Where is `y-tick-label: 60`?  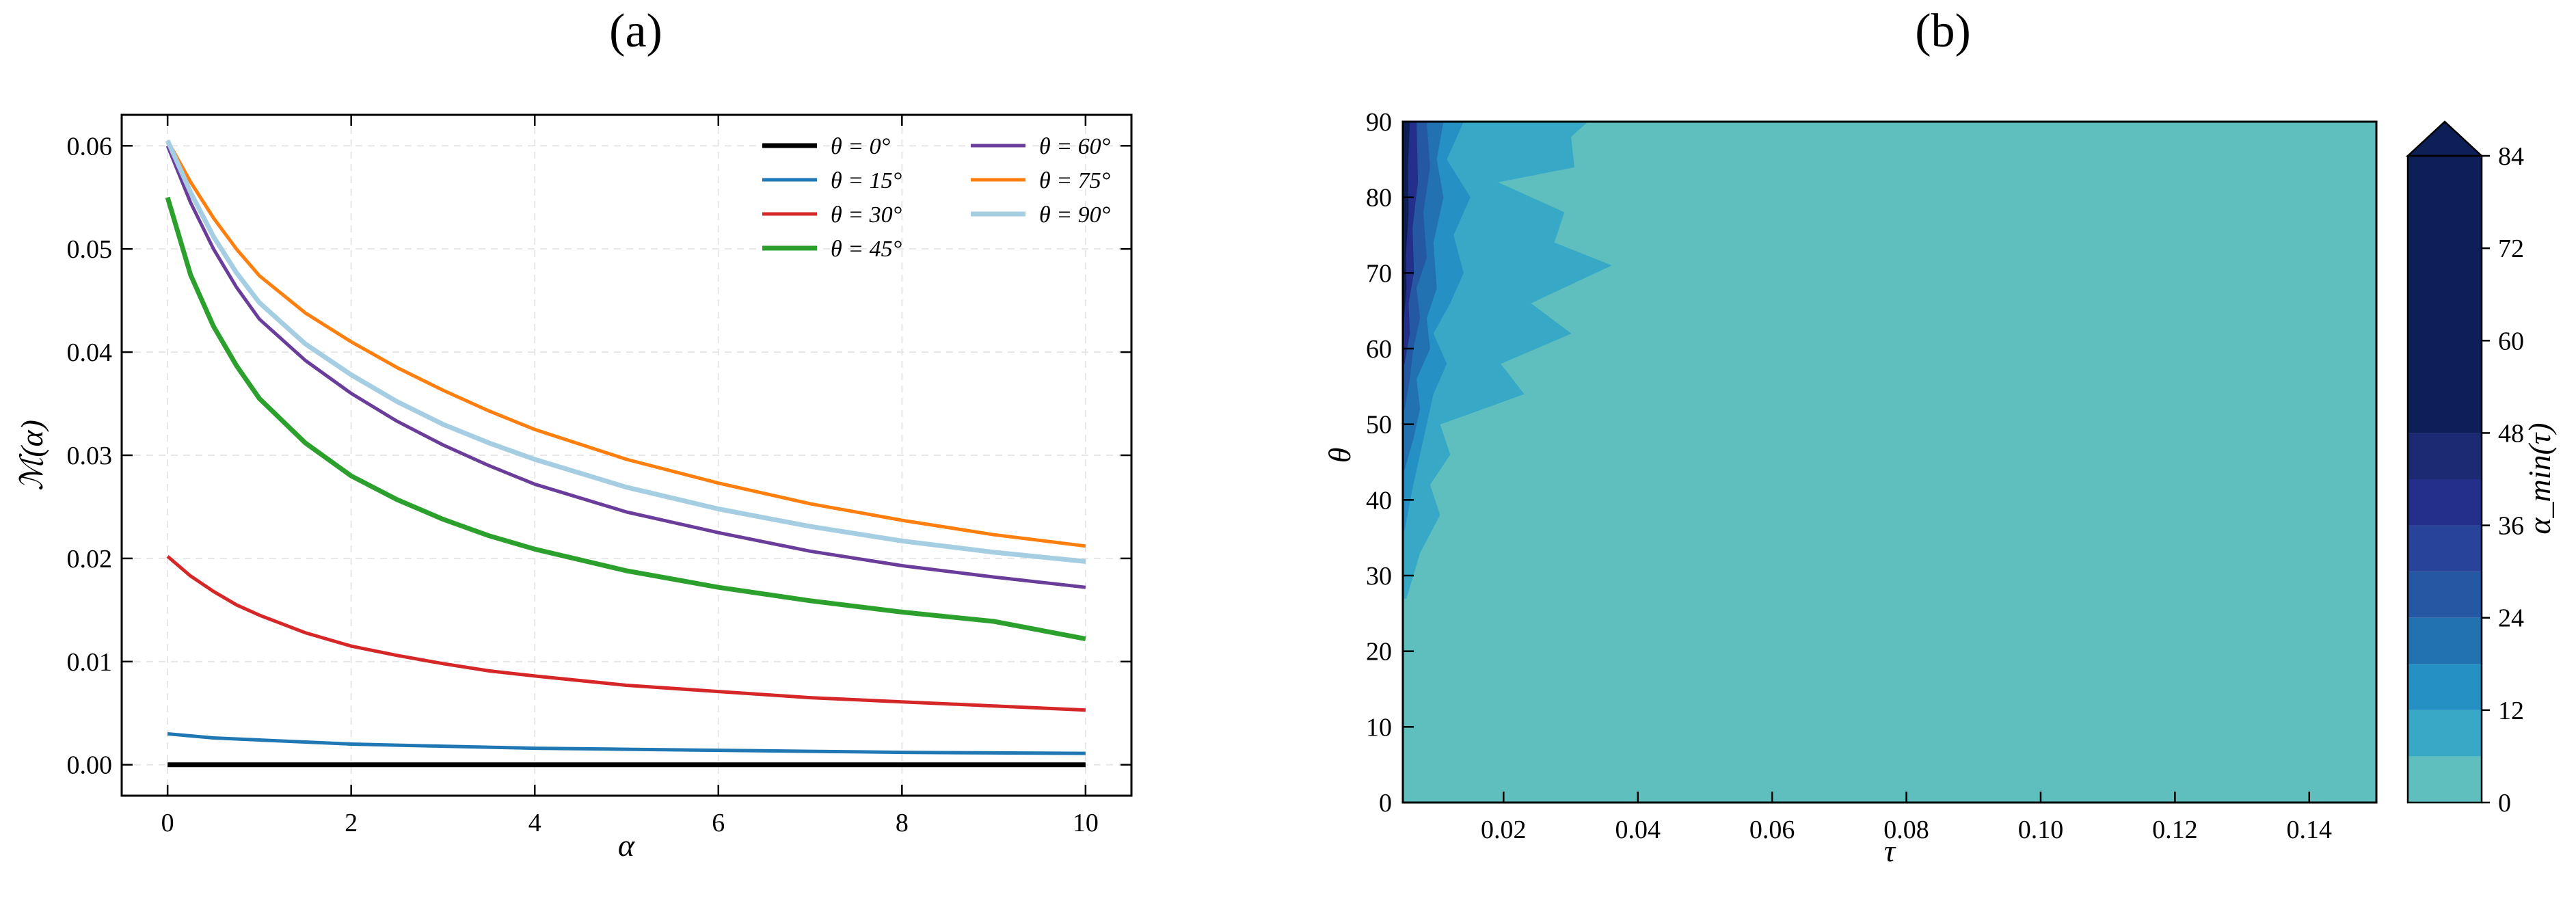 y-tick-label: 60 is located at coordinates (1379, 349).